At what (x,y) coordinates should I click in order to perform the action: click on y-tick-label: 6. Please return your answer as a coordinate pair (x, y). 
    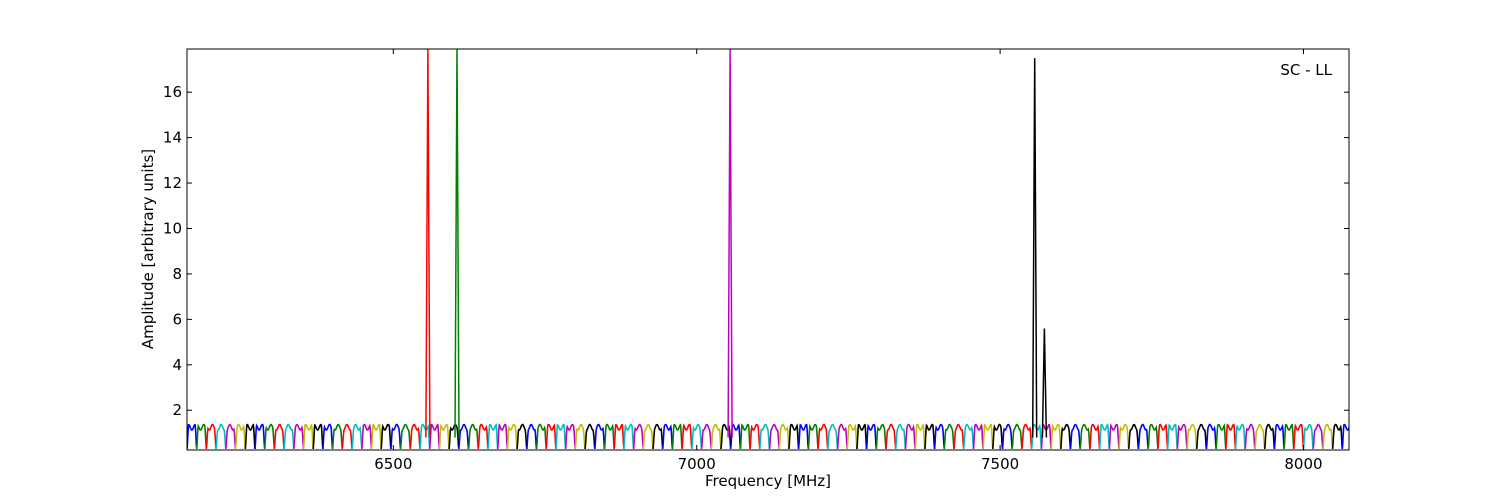
    Looking at the image, I should click on (177, 319).